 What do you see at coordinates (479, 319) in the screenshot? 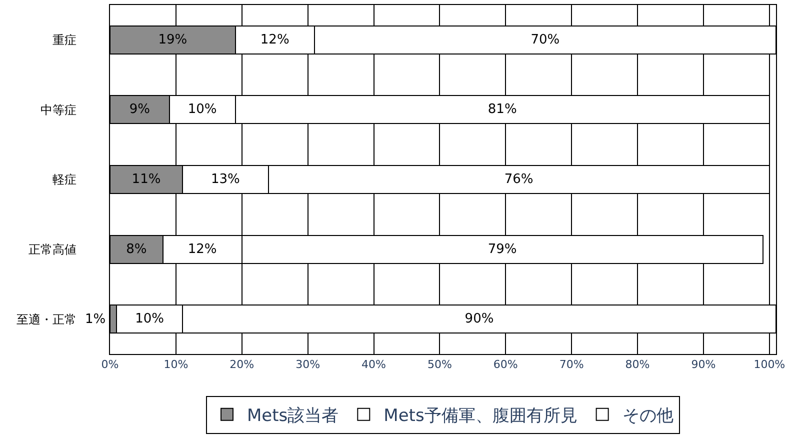
I see `data-label: 90%` at bounding box center [479, 319].